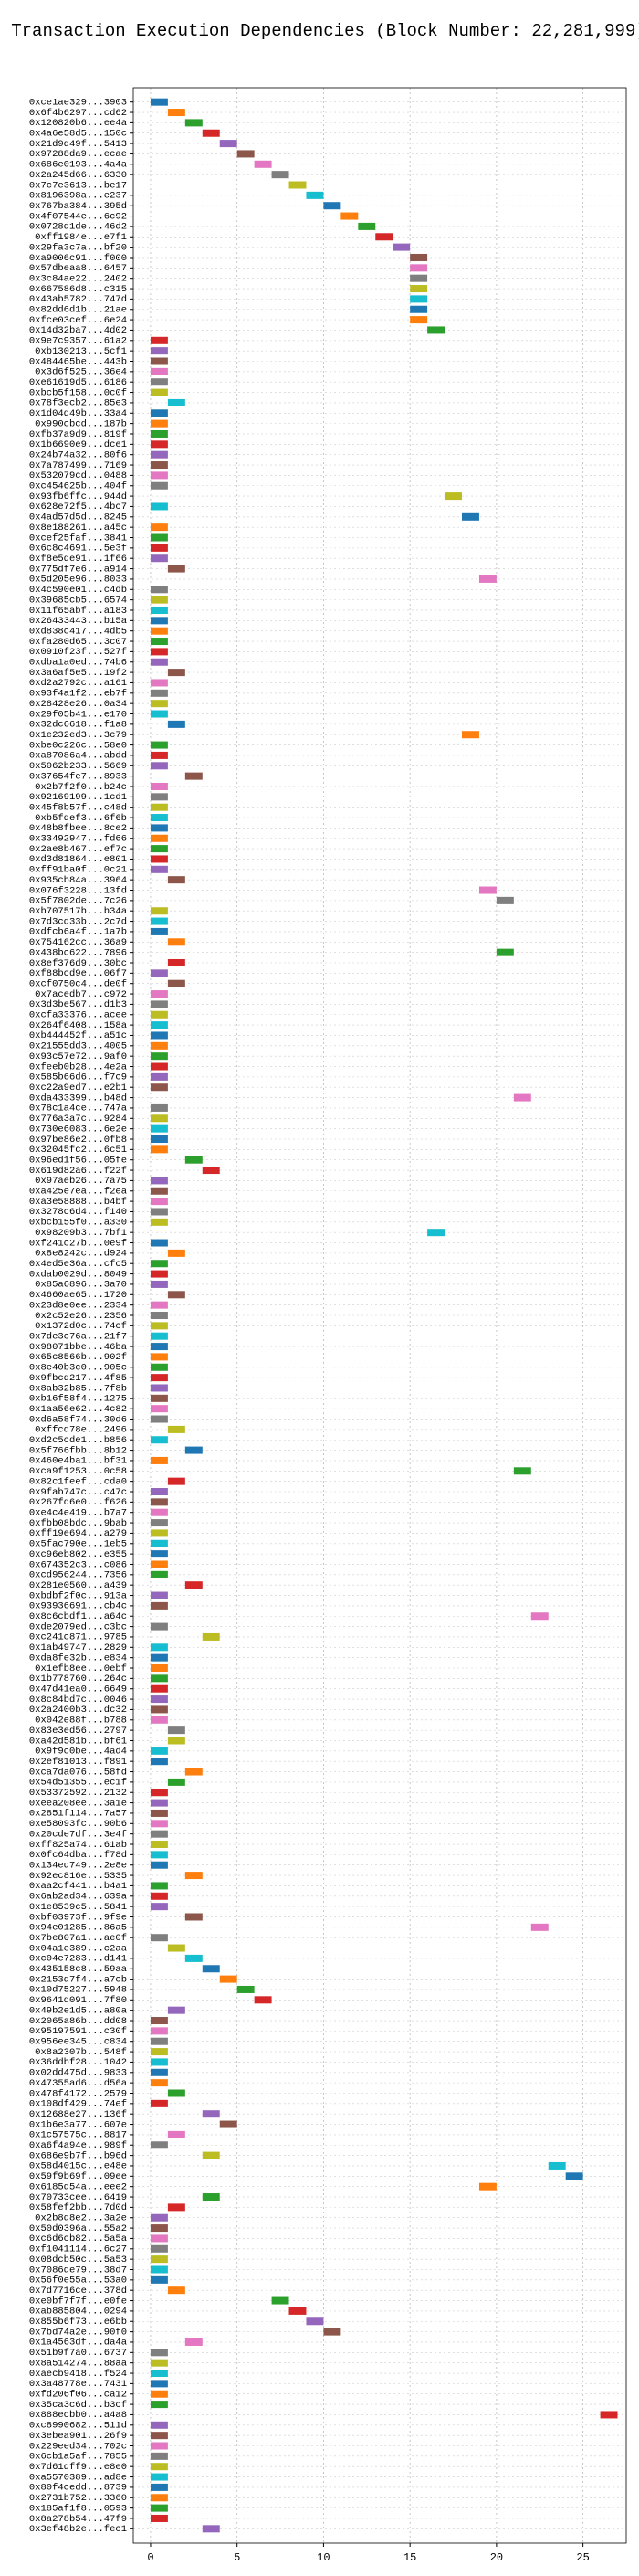  What do you see at coordinates (78, 113) in the screenshot?
I see `y-tick-label: 0x6f4b6297...cd62` at bounding box center [78, 113].